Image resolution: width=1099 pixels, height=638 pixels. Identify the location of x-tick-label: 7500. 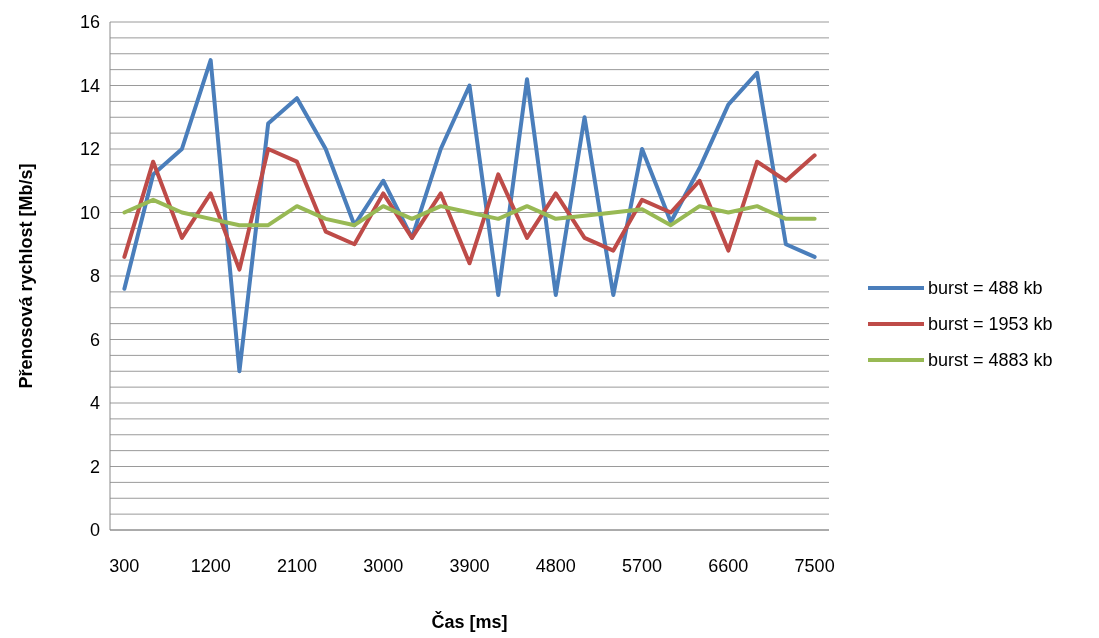
(814, 566).